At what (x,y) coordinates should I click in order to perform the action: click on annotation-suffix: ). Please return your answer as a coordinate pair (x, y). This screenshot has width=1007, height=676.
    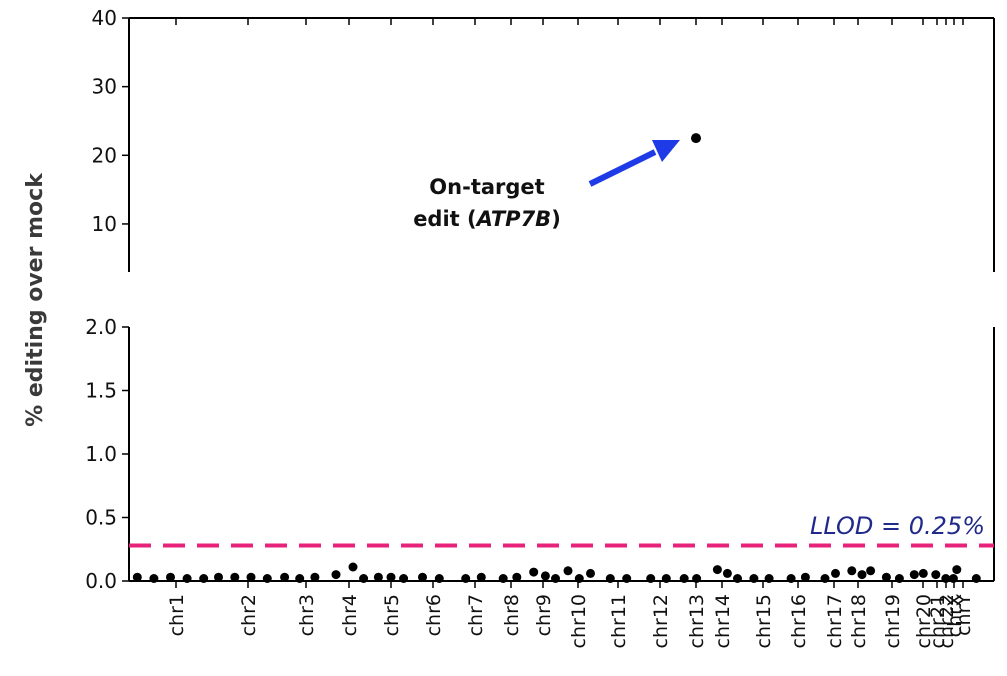
    Looking at the image, I should click on (556, 219).